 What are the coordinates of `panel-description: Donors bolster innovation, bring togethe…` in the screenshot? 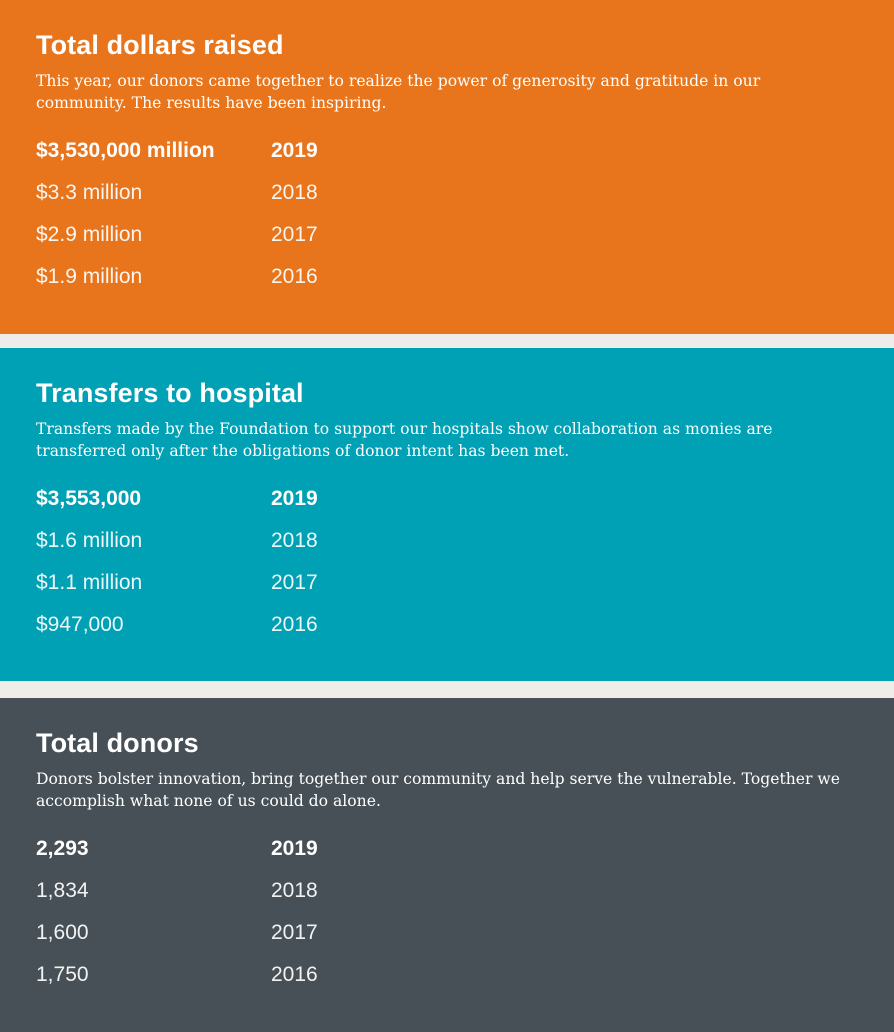 It's located at (438, 790).